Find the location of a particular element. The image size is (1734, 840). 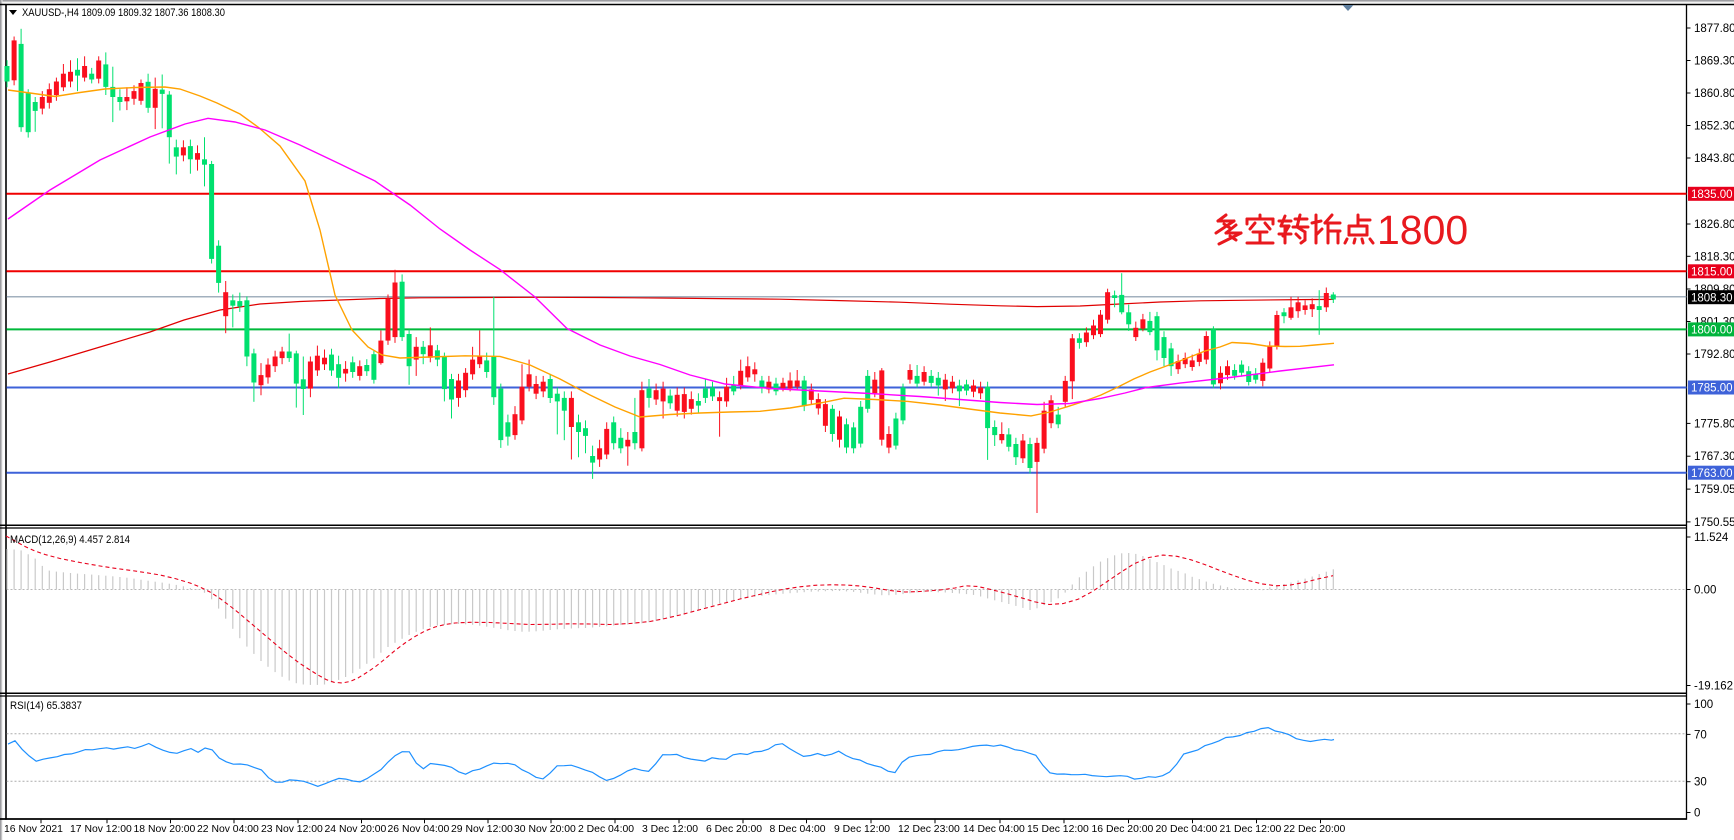

svg-text: 1860.80 is located at coordinates (1714, 94).